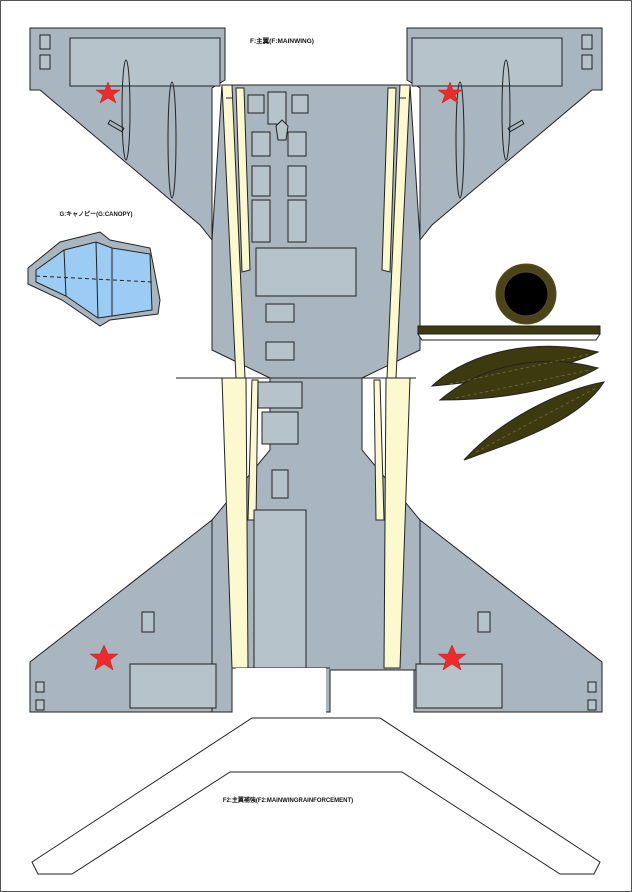 Image resolution: width=632 pixels, height=892 pixels. I want to click on main-wing-label: F:主翼(F:MAINWING), so click(282, 40).